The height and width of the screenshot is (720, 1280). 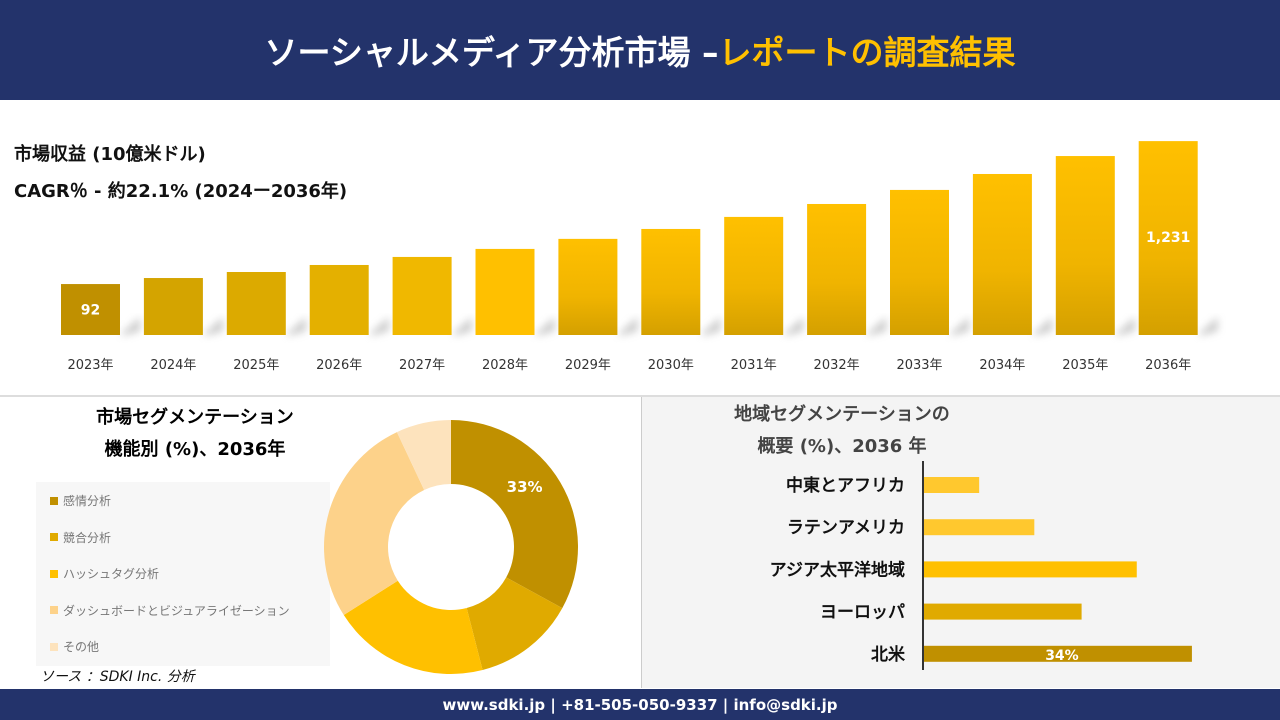 What do you see at coordinates (1062, 656) in the screenshot?
I see `region-data-label: 34%` at bounding box center [1062, 656].